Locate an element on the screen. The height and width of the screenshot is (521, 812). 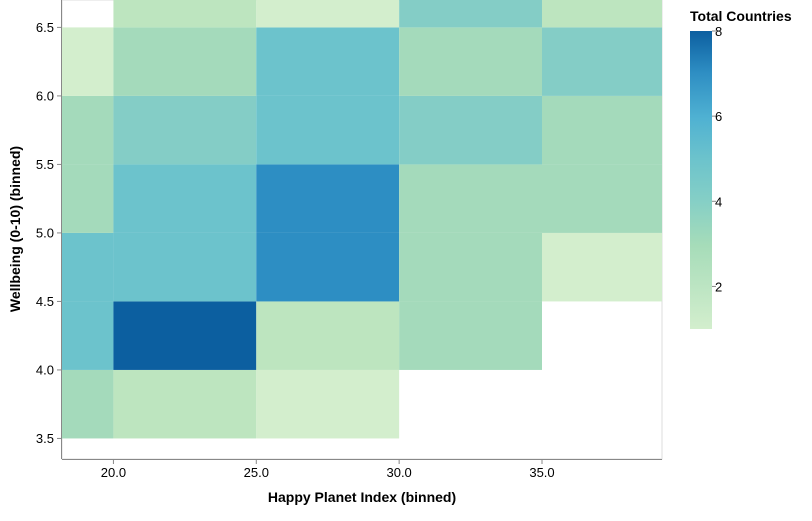
x-axis: 20.0 25.0 30.0 35.0 is located at coordinates (362, 469).